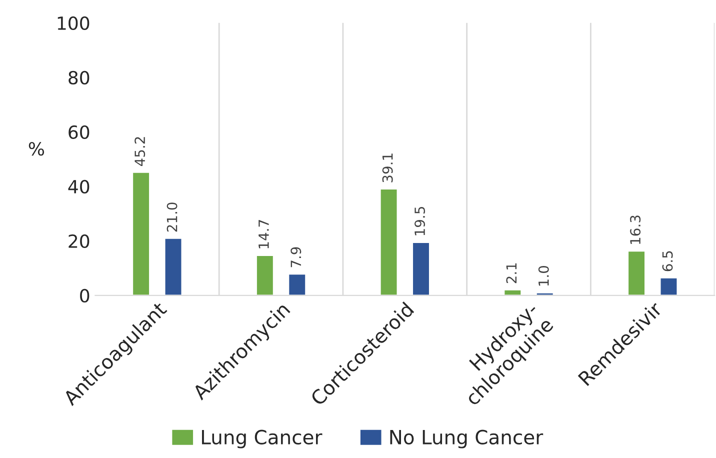 The image size is (716, 458). I want to click on text: 39.1, so click(387, 168).